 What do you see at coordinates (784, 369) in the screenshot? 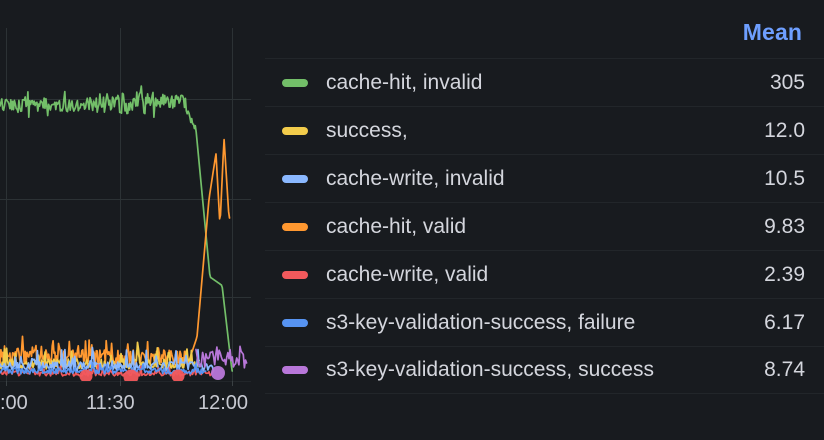
I see `series-mean-value: 8.74` at bounding box center [784, 369].